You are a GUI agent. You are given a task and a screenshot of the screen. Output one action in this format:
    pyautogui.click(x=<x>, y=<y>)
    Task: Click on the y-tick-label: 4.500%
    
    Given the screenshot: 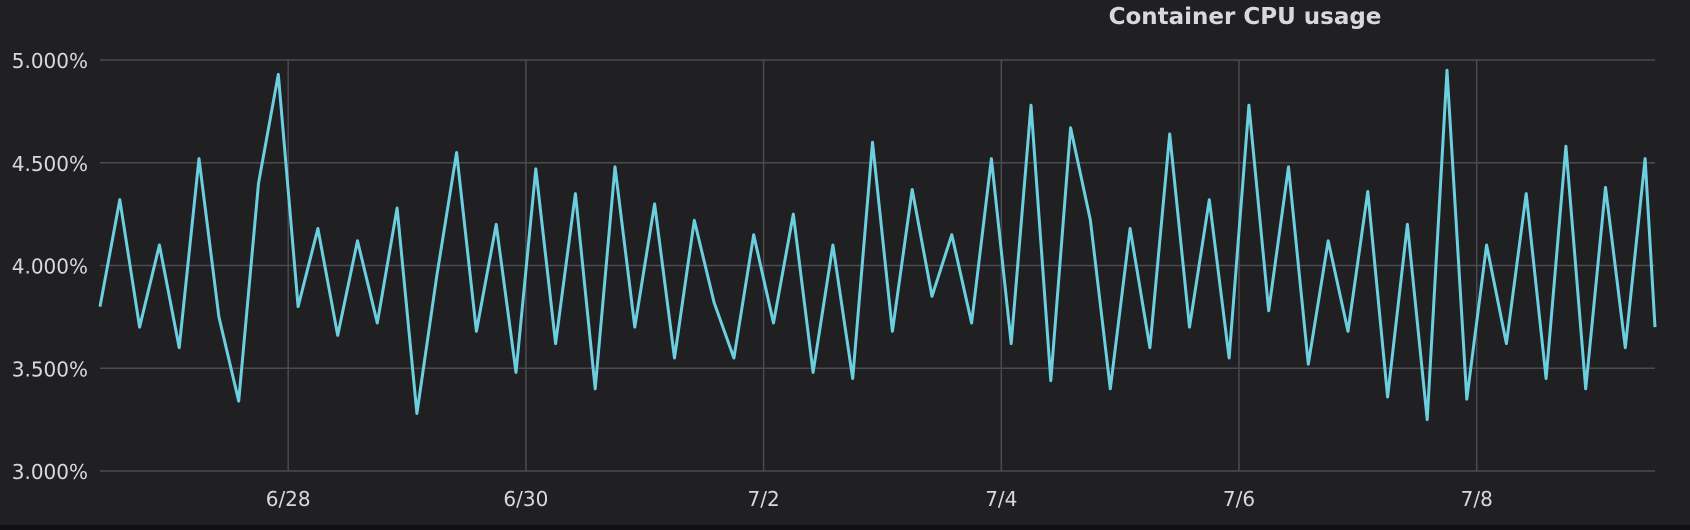 What is the action you would take?
    pyautogui.click(x=50, y=164)
    